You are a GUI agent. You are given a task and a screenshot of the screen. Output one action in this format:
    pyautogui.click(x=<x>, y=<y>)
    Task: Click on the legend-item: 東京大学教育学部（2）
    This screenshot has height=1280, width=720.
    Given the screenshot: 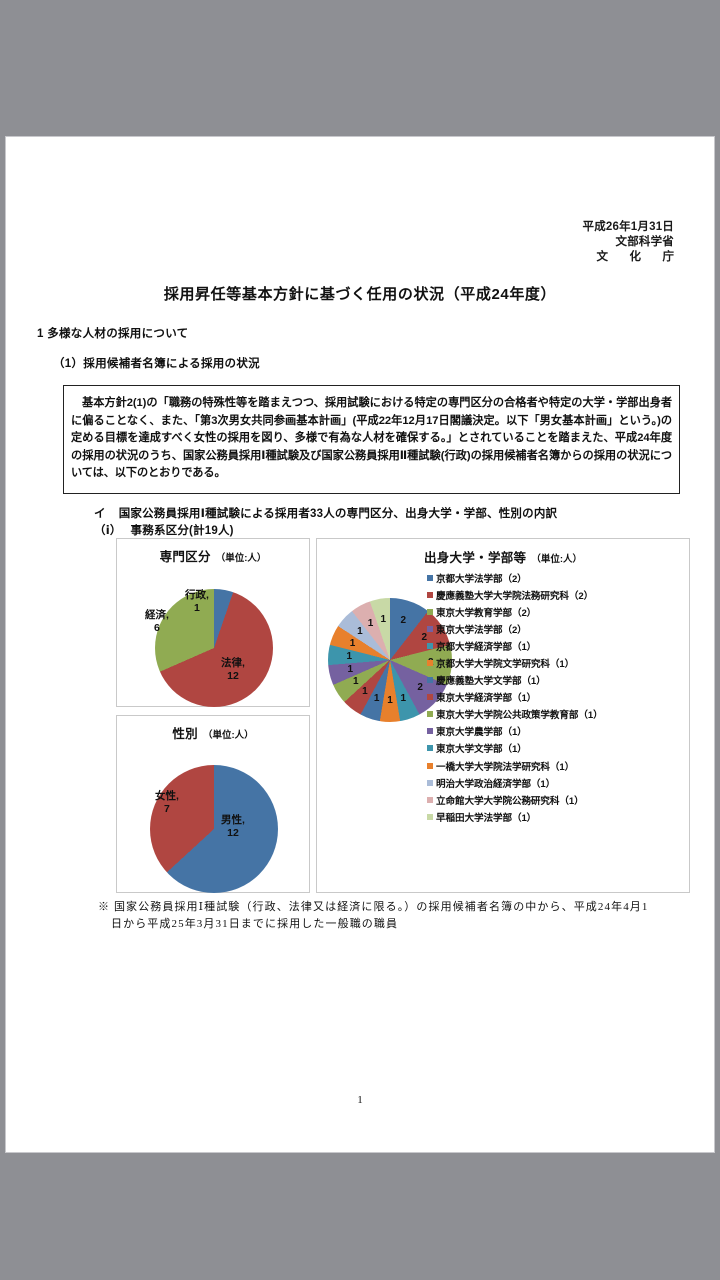 What is the action you would take?
    pyautogui.click(x=558, y=611)
    